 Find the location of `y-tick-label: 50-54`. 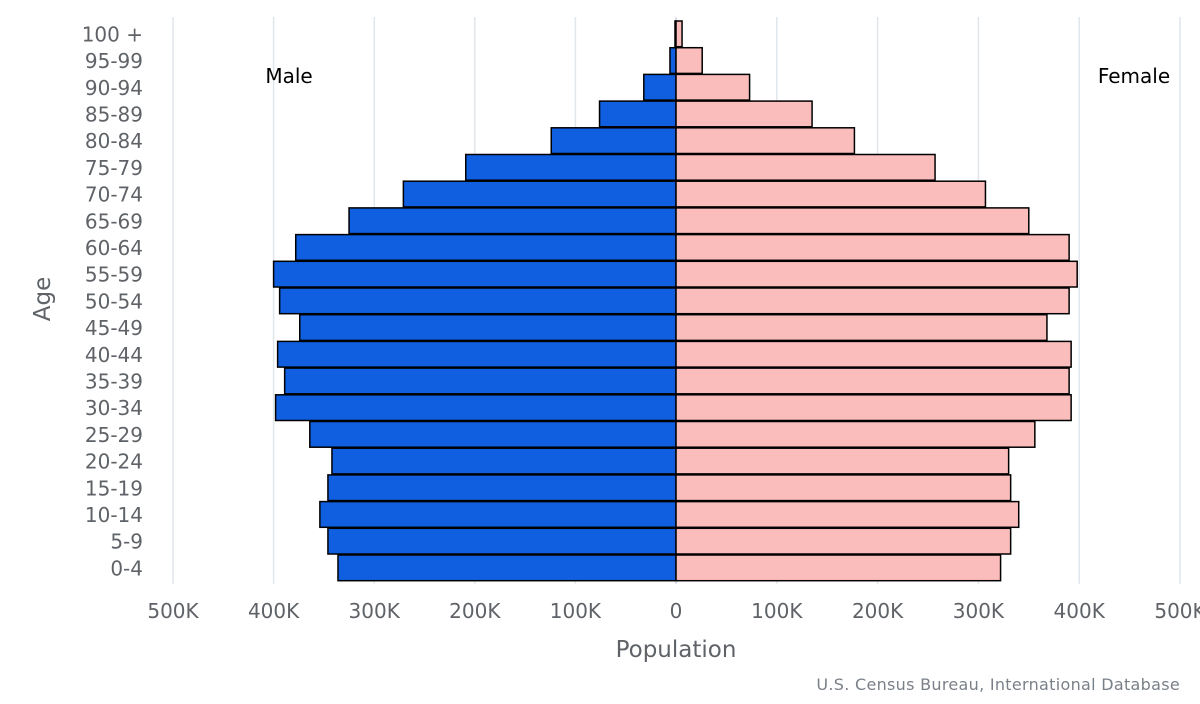

y-tick-label: 50-54 is located at coordinates (114, 301).